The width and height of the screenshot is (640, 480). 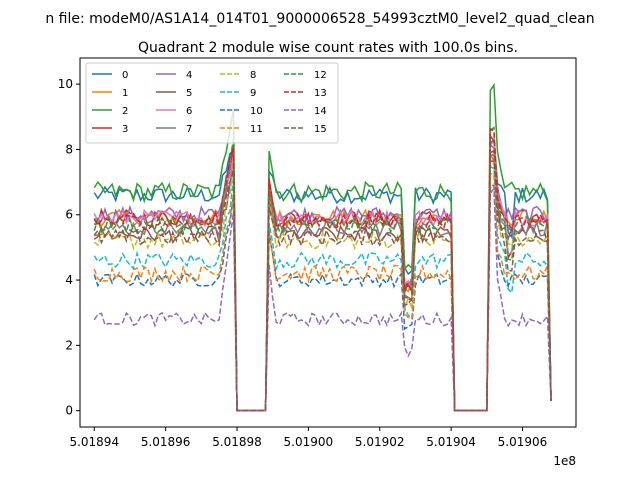 I want to click on x-tick-label: 5.01904, so click(x=451, y=442).